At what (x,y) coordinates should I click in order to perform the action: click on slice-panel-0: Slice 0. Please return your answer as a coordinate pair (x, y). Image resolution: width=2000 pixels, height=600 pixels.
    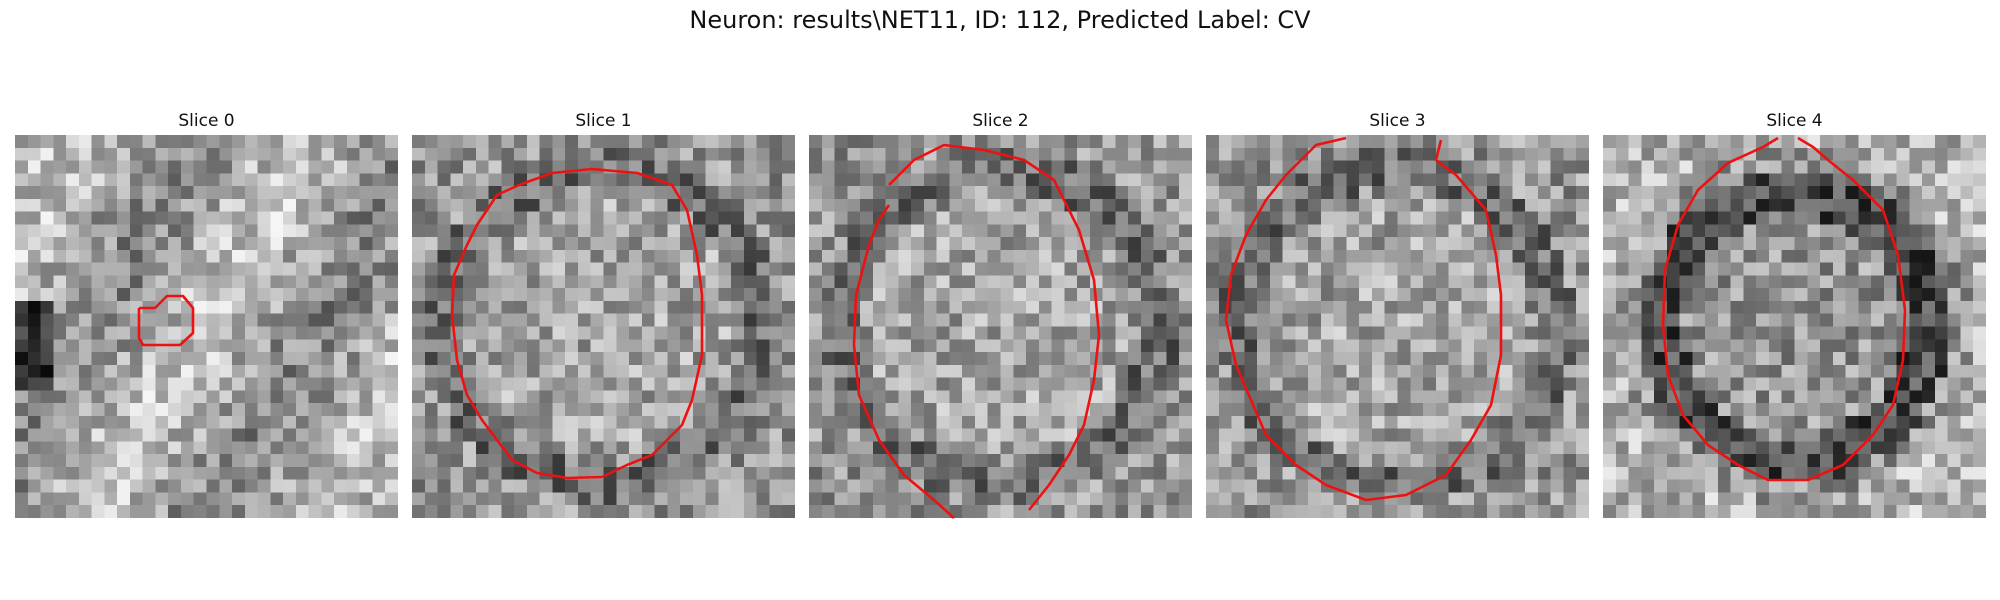
    Looking at the image, I should click on (206, 313).